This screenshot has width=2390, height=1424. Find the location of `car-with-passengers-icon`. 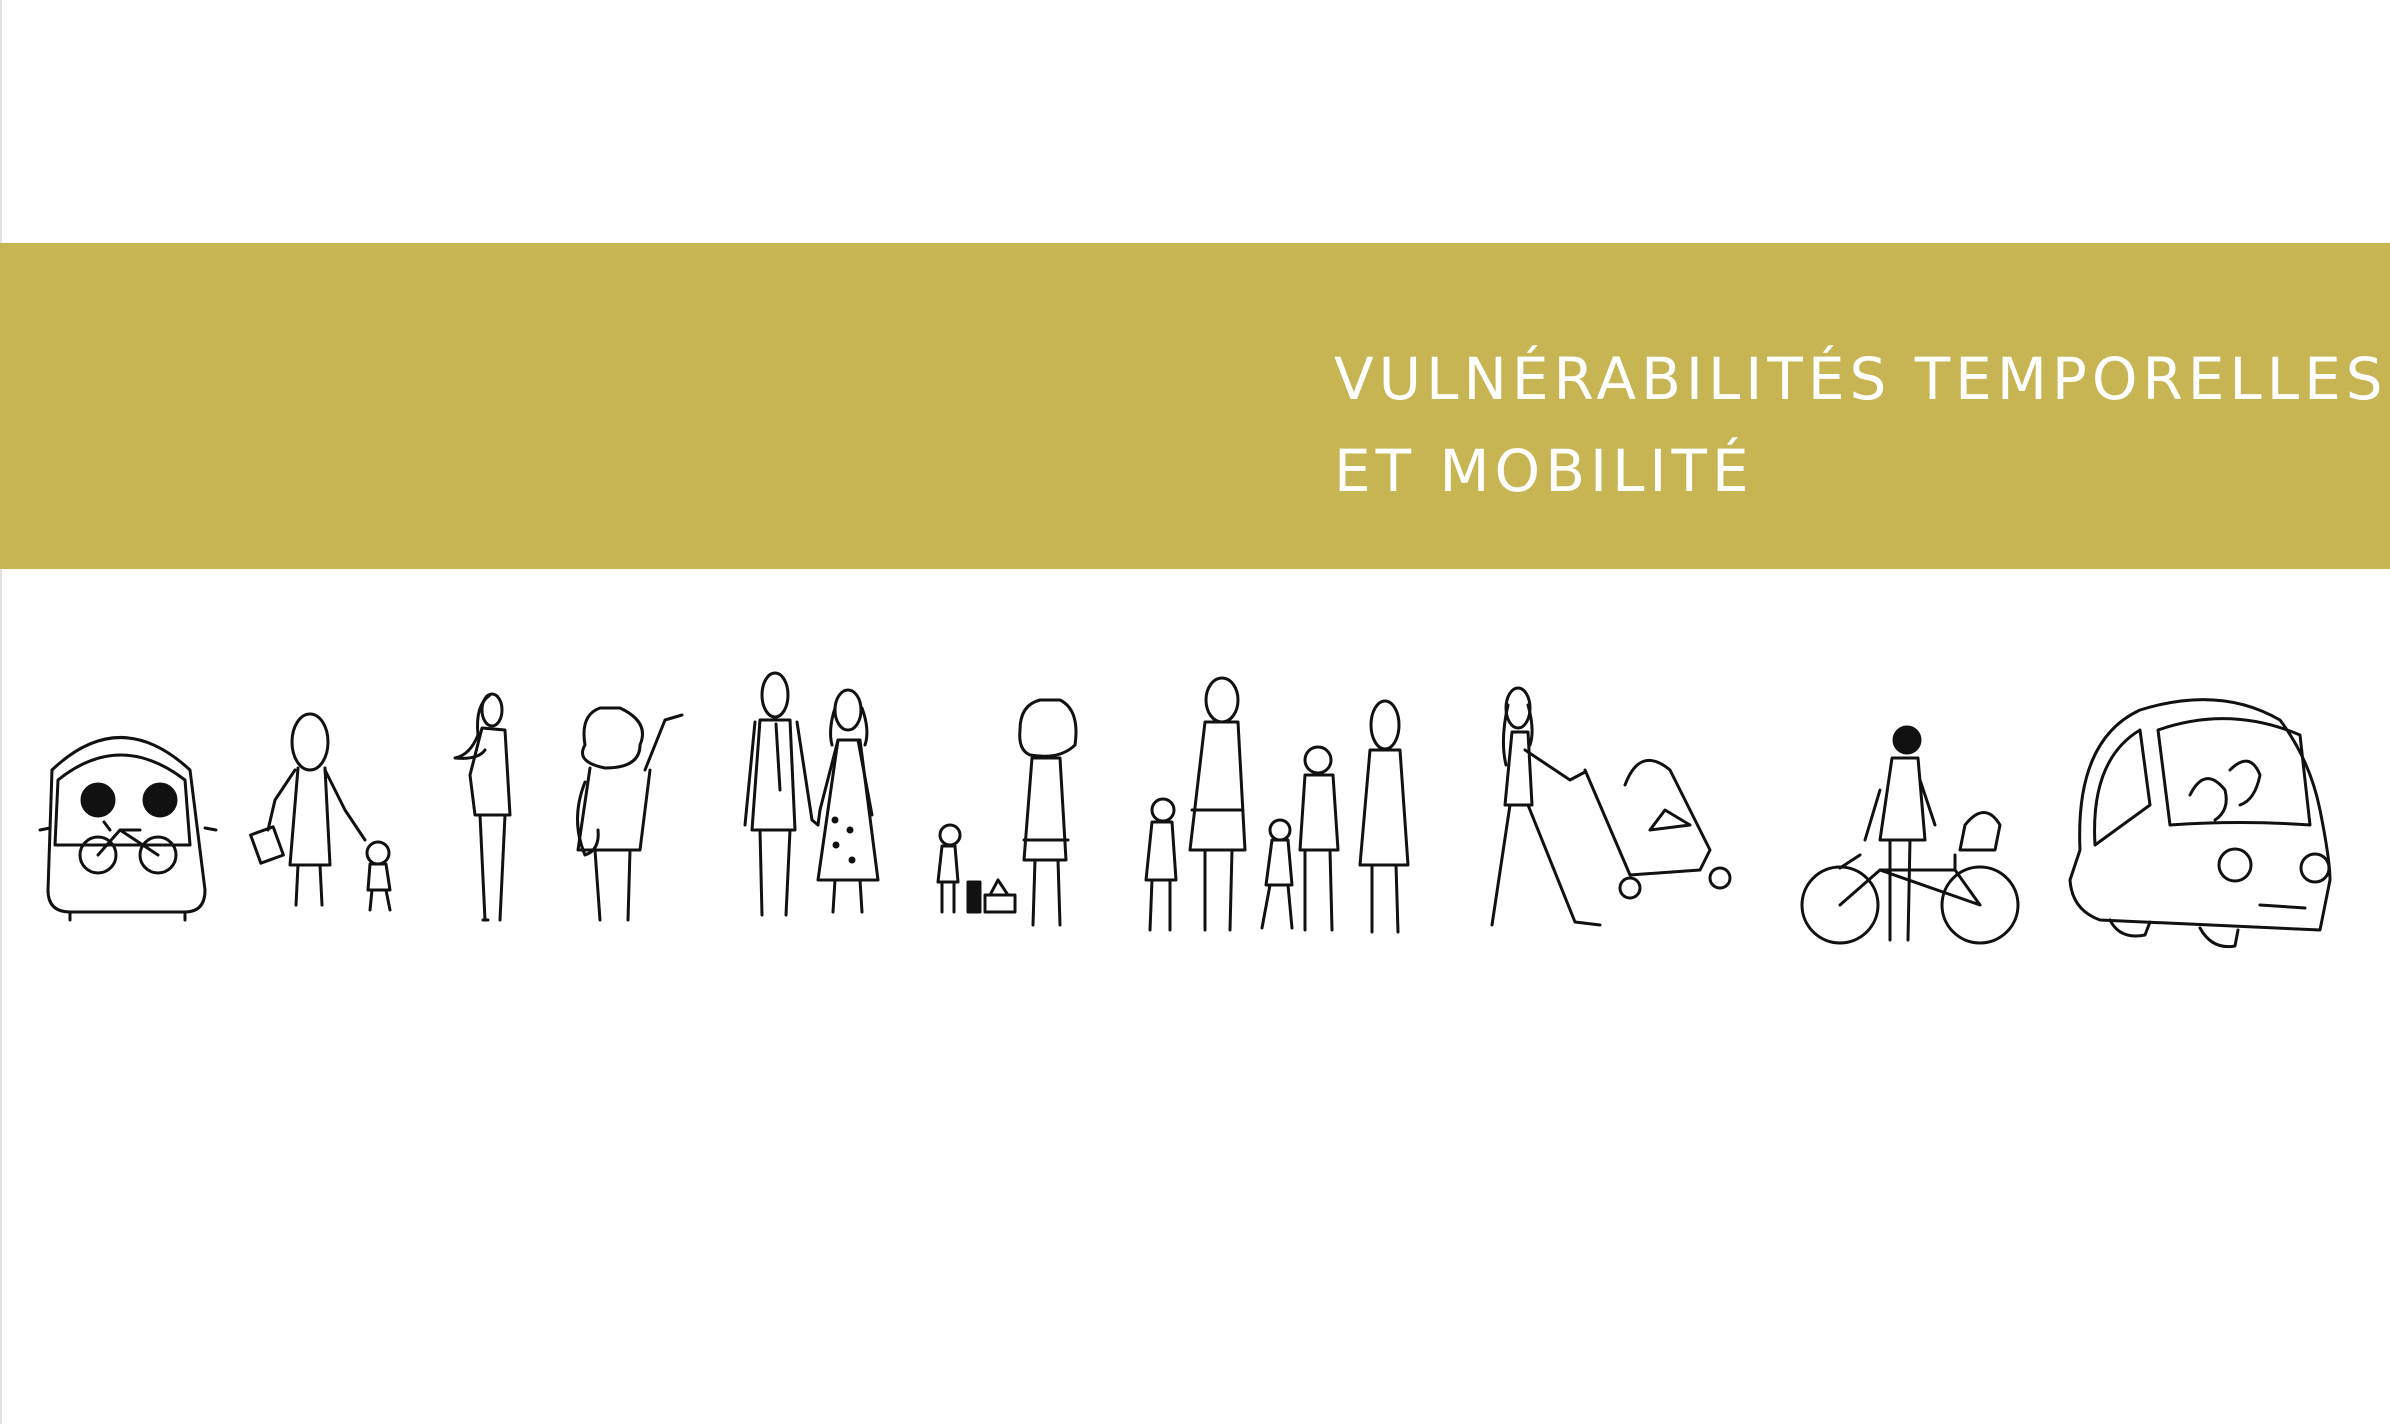

car-with-passengers-icon is located at coordinates (2200, 823).